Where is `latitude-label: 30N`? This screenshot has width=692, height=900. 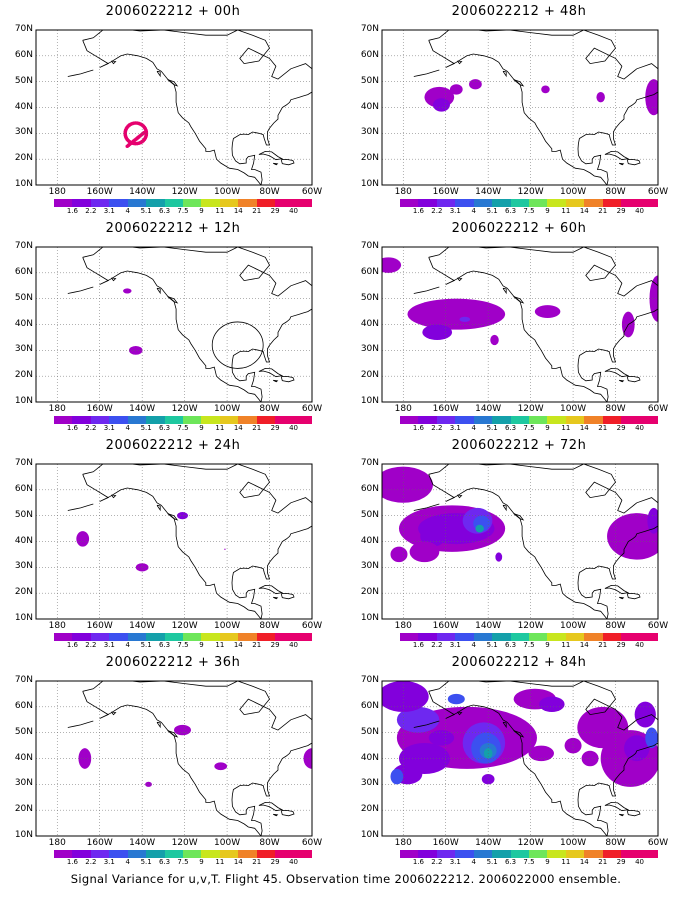 latitude-label: 30N is located at coordinates (369, 349).